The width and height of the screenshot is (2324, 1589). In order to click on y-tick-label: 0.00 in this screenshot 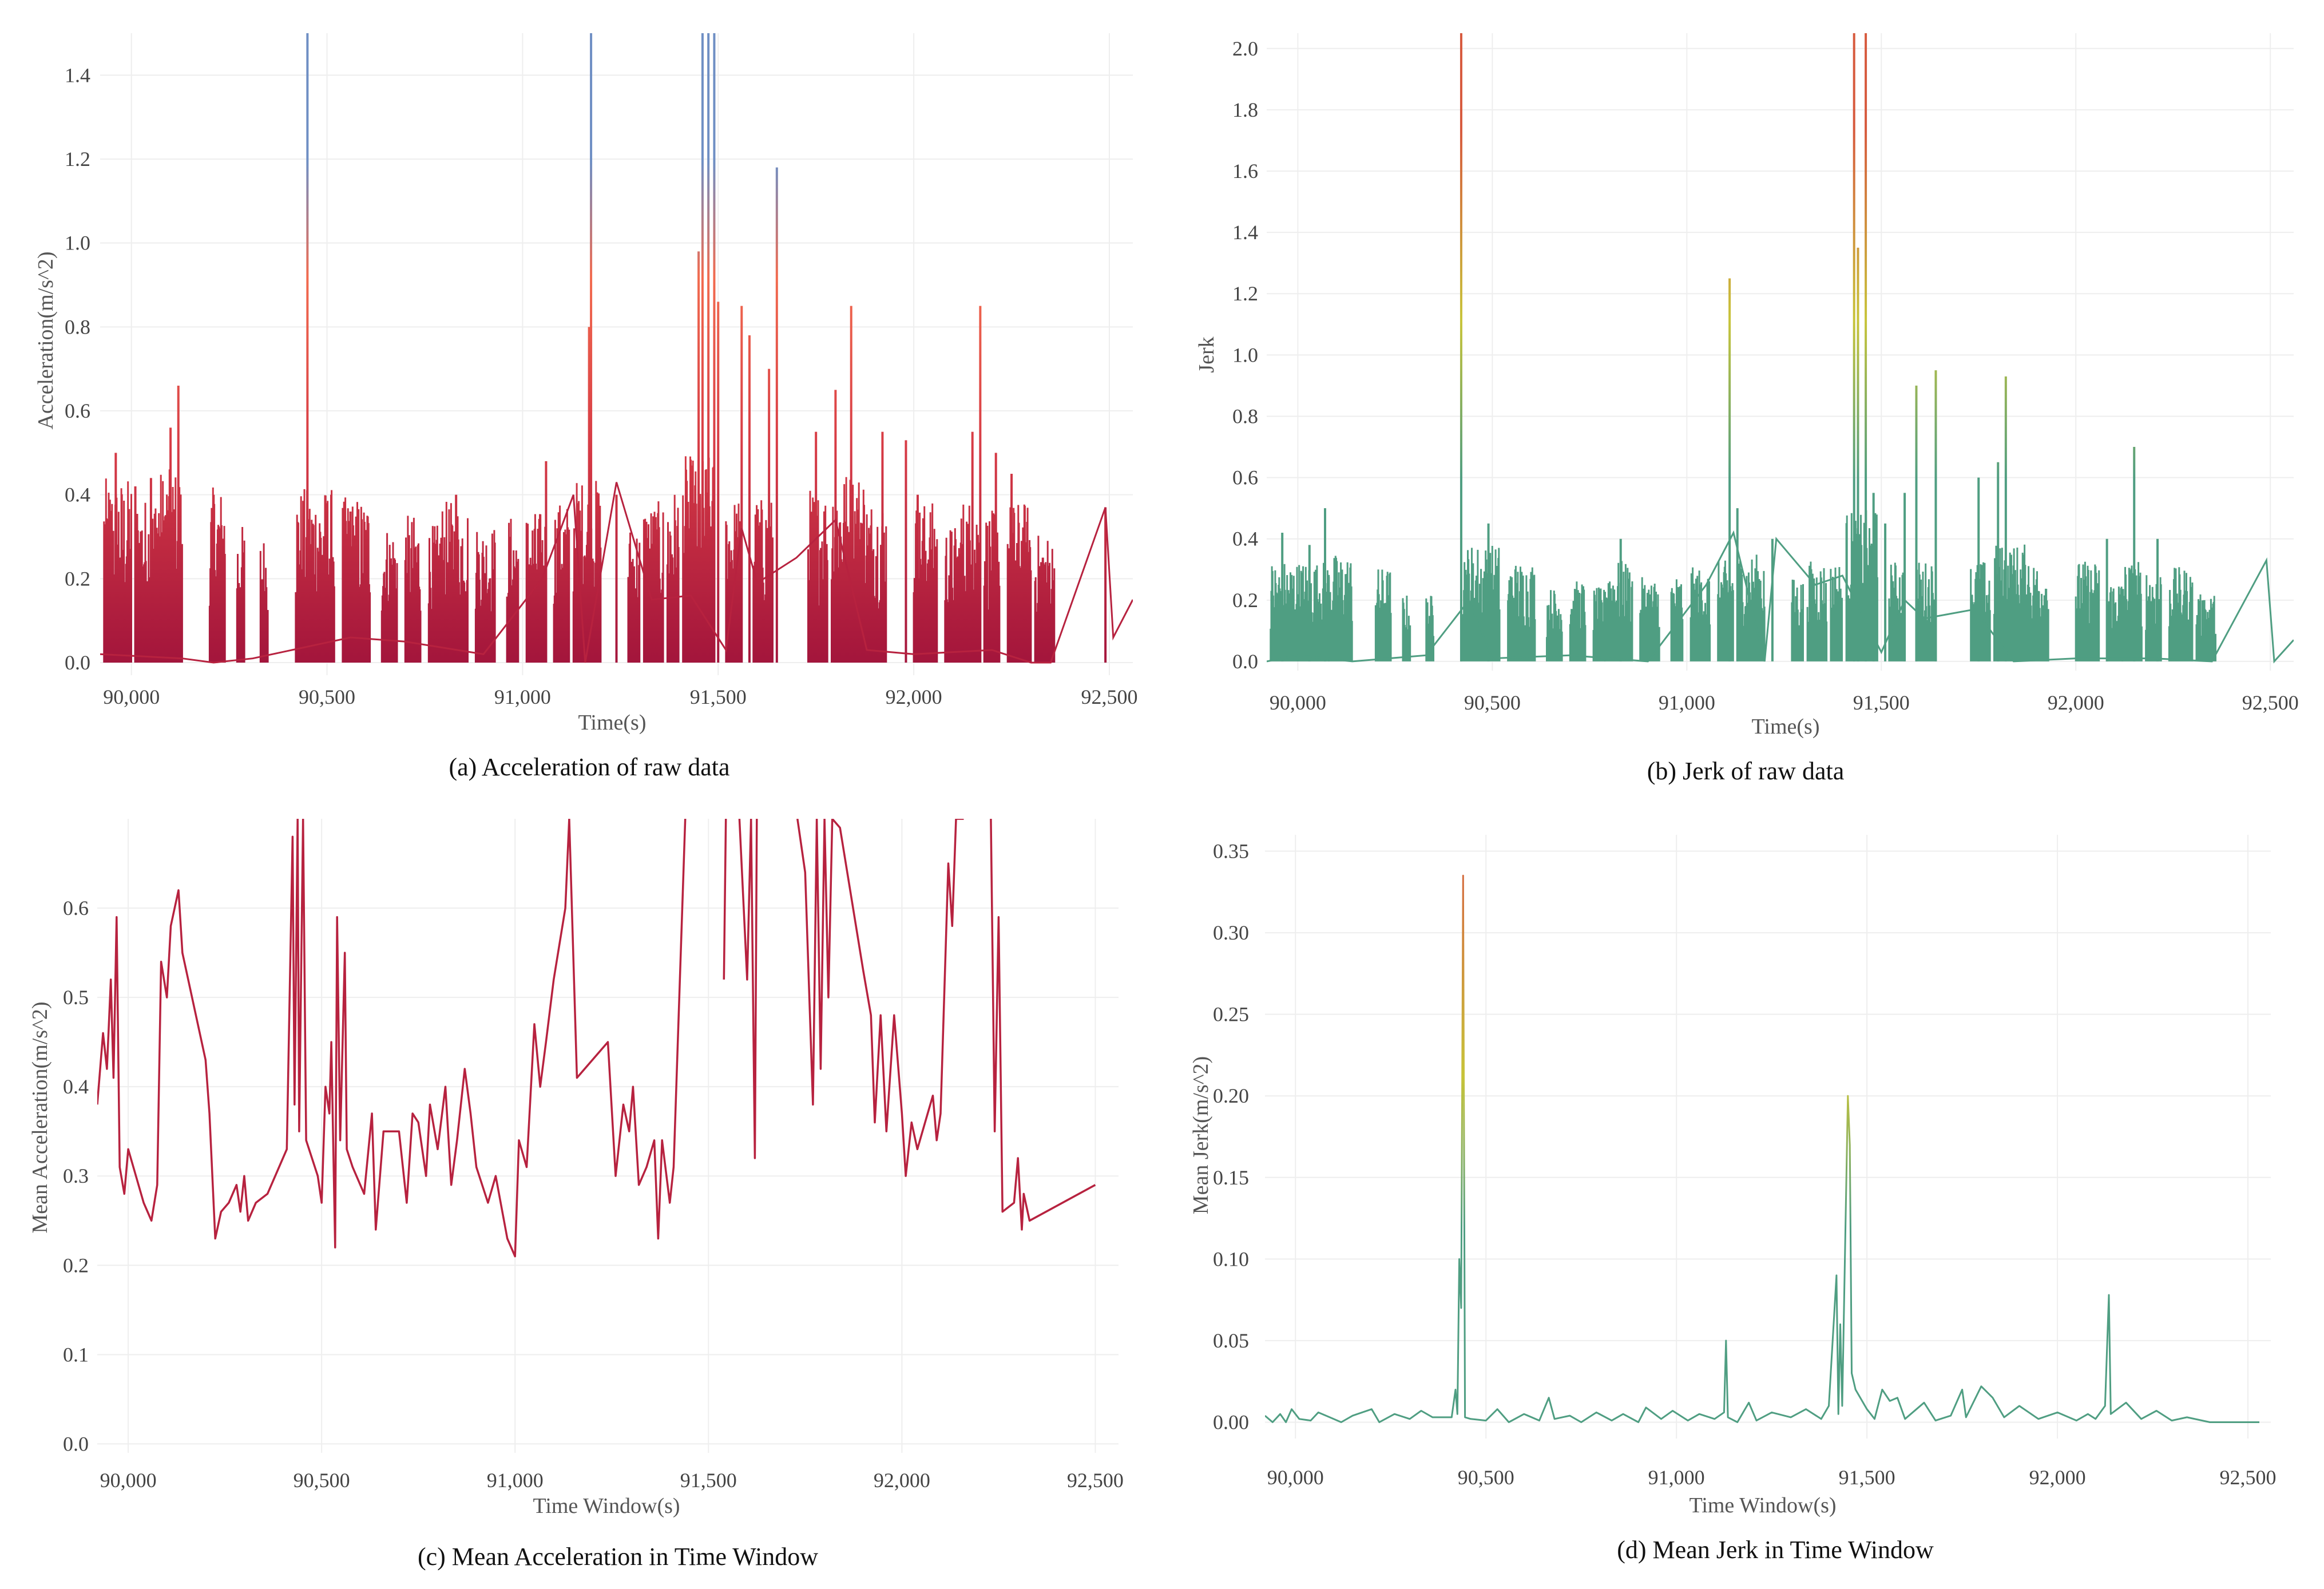, I will do `click(1231, 1422)`.